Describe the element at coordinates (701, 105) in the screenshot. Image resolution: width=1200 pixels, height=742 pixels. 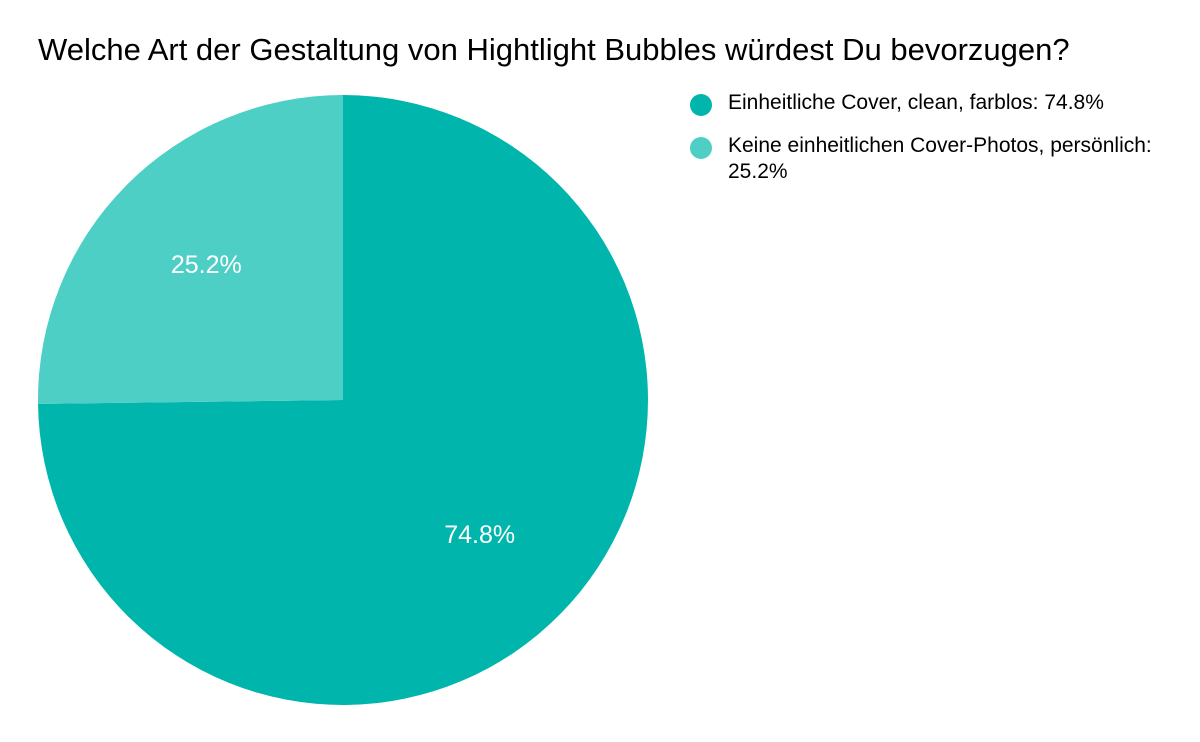
I see `legend-swatch-einheitliche-cover` at that location.